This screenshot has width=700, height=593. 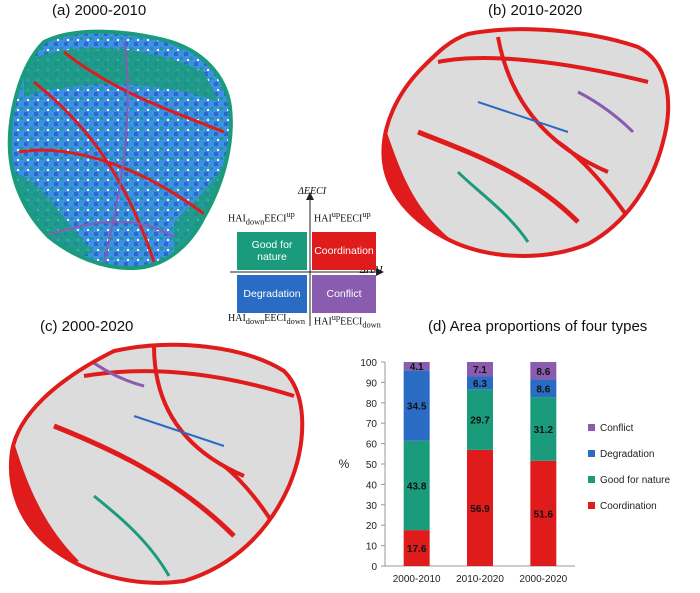 I want to click on x-axis-label: ΔHAI, so click(x=371, y=270).